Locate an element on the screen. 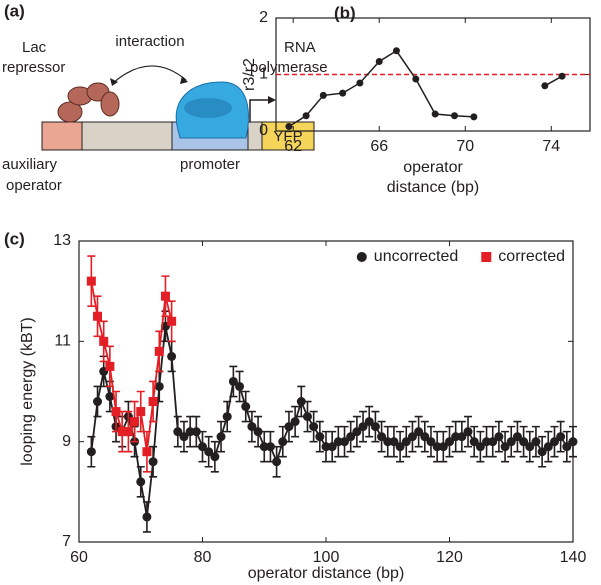 The image size is (601, 585). x-axis-label: operator distance (bp) is located at coordinates (326, 573).